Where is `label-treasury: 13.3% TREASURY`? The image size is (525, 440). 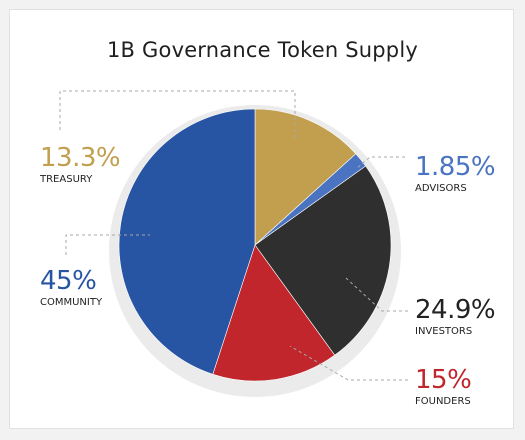
label-treasury: 13.3% TREASURY is located at coordinates (80, 164).